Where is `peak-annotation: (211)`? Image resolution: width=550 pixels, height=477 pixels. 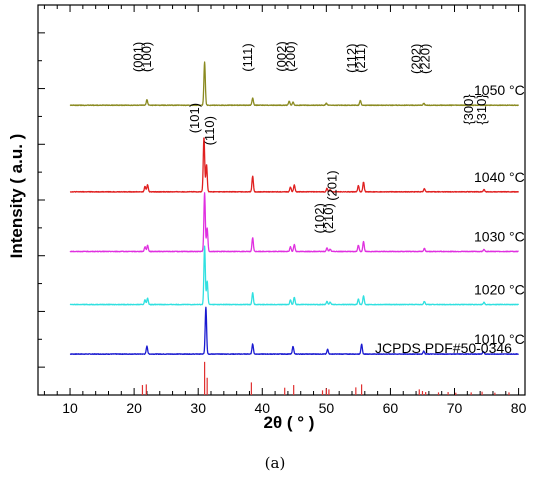
peak-annotation: (211) is located at coordinates (360, 58).